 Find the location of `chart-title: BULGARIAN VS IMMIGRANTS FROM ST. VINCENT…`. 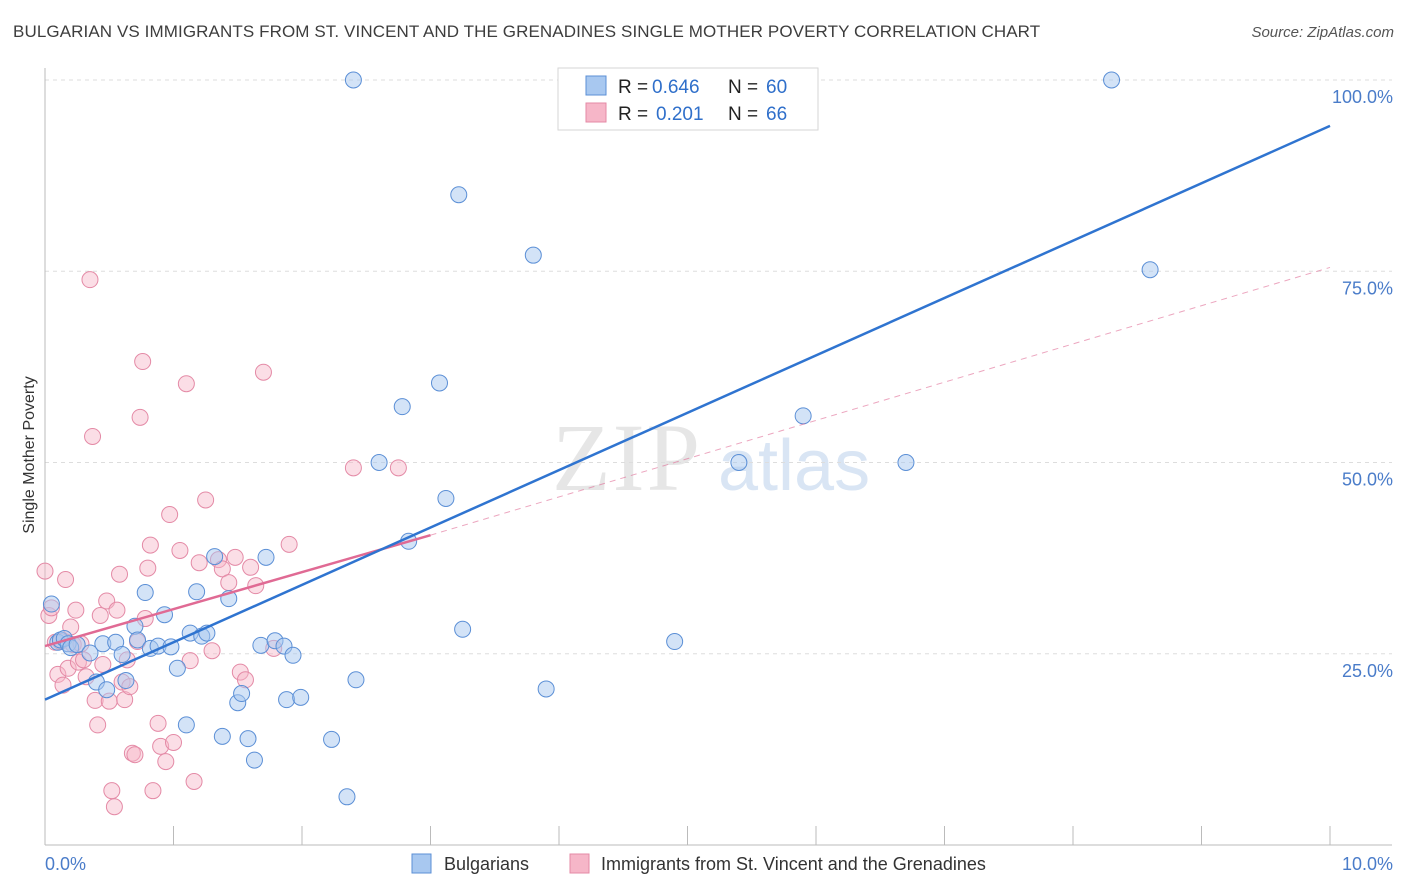

chart-title: BULGARIAN VS IMMIGRANTS FROM ST. VINCENT… is located at coordinates (527, 31).